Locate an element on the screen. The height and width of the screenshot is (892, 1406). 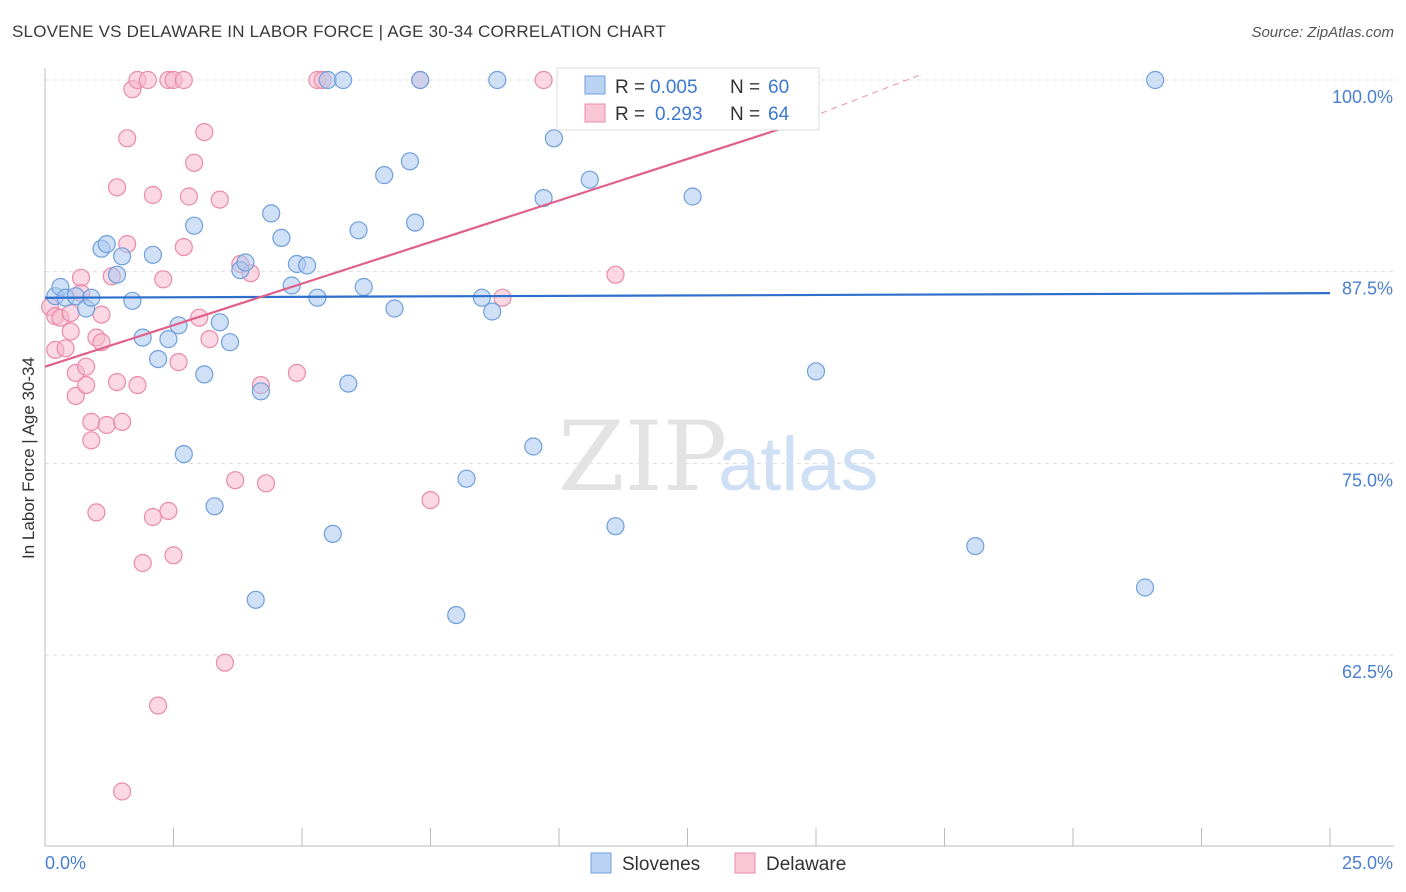
y-tick-label: 100.0% is located at coordinates (1362, 97).